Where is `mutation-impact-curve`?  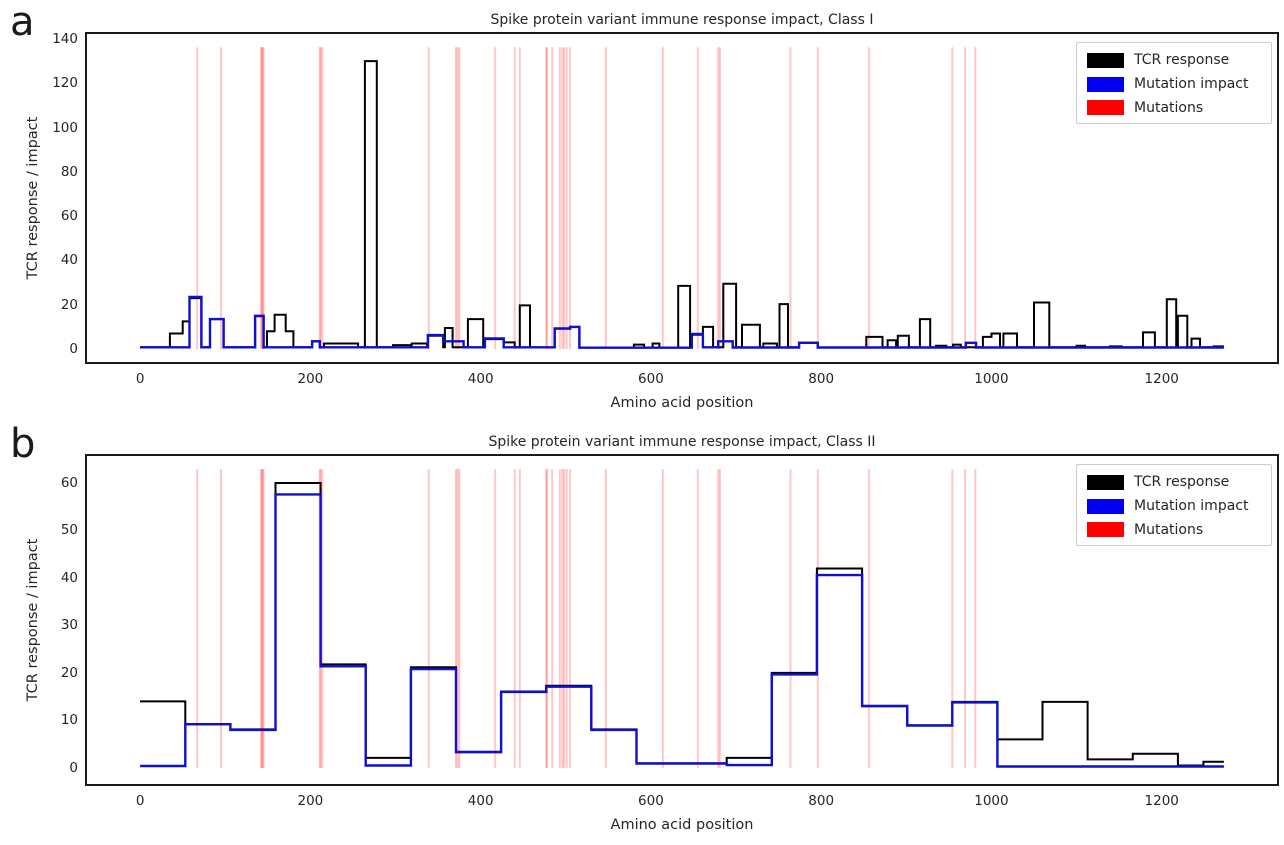
mutation-impact-curve is located at coordinates (682, 322).